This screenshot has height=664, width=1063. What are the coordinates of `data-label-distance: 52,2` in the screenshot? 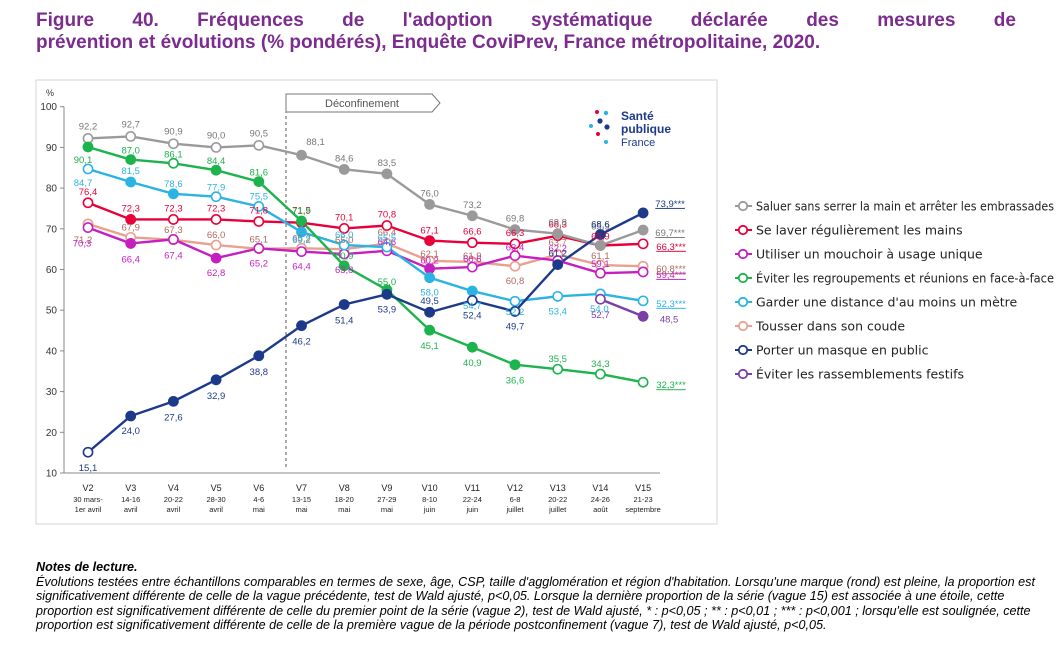 It's located at (515, 312).